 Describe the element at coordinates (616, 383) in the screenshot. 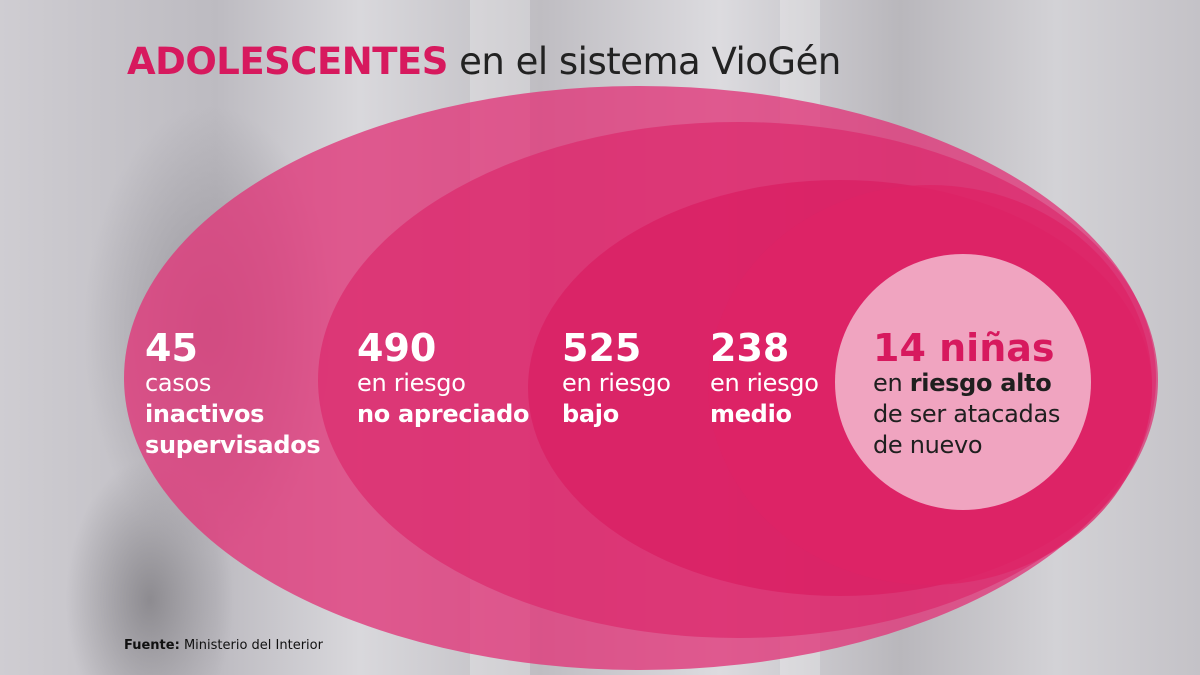

I see `label-bajo-line1: en riesgo` at that location.